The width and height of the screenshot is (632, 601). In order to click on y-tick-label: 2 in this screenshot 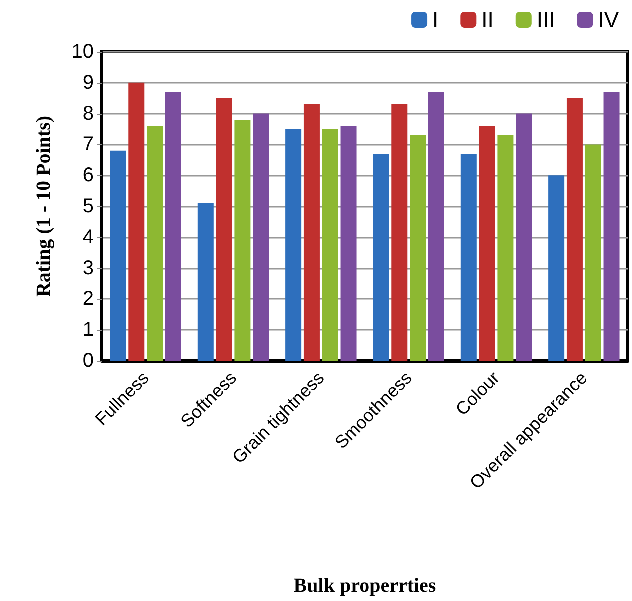, I will do `click(88, 299)`.